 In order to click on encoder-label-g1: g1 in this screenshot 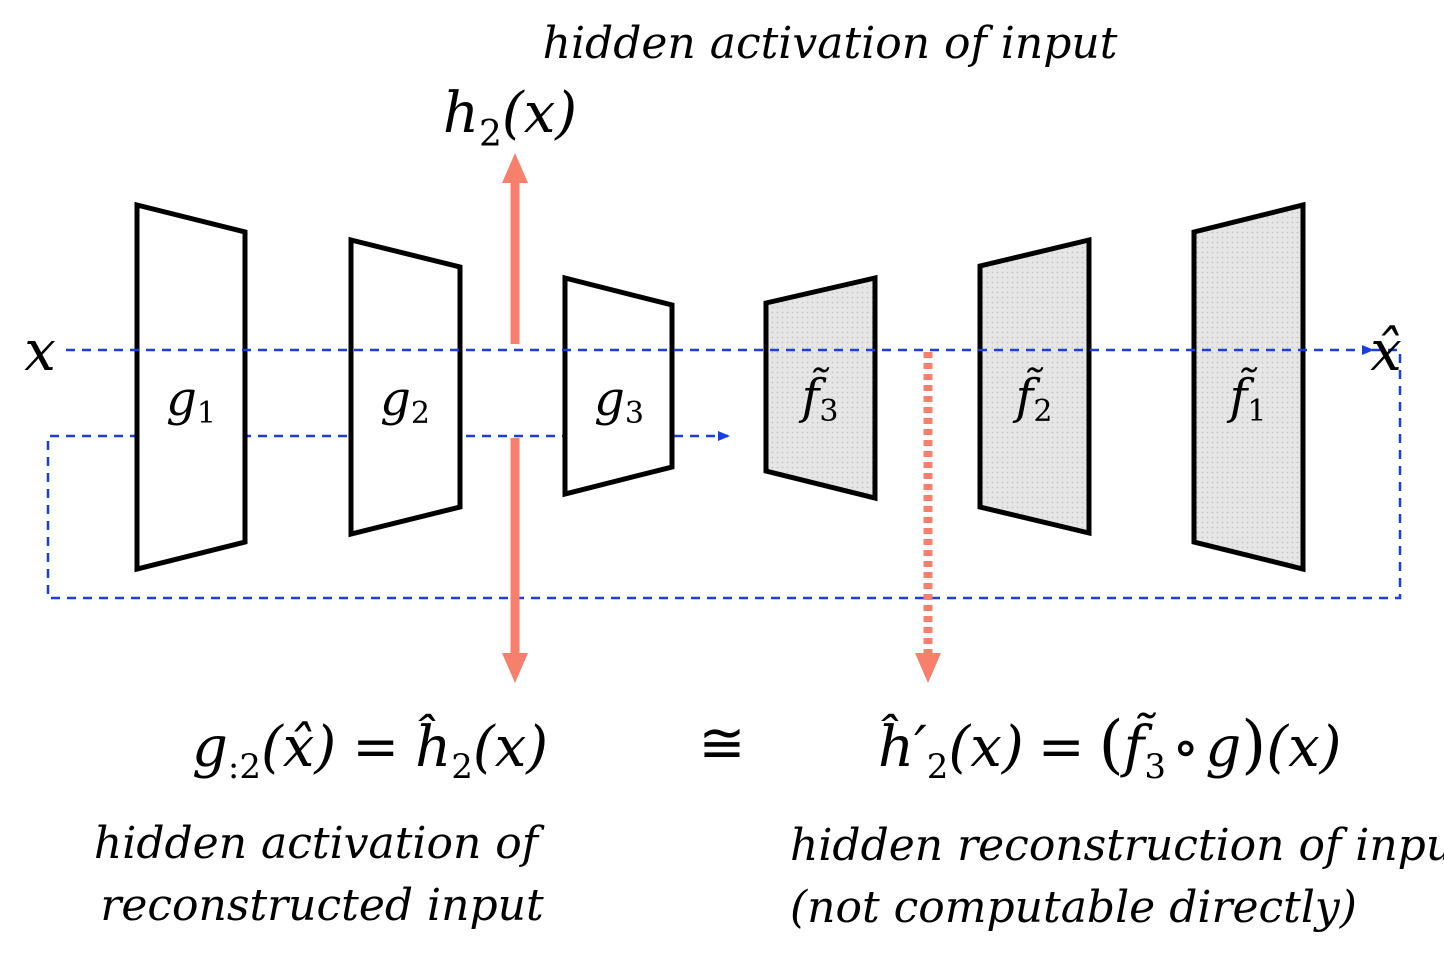, I will do `click(191, 401)`.